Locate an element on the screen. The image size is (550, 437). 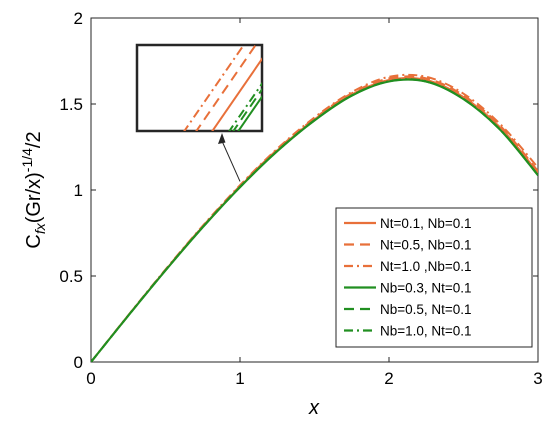
y-label-sup: -1/4 is located at coordinates (27, 160).